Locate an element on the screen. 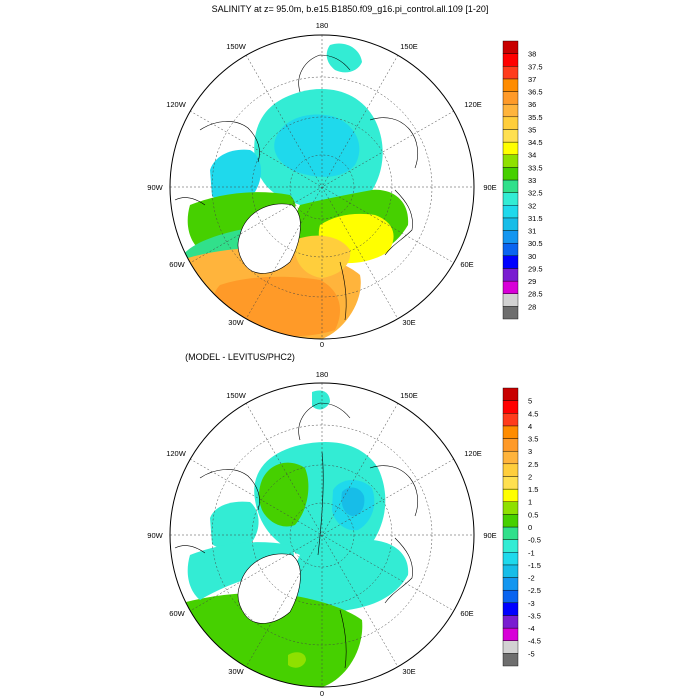 Image resolution: width=700 pixels, height=700 pixels. archipelago-fill is located at coordinates (236, 176).